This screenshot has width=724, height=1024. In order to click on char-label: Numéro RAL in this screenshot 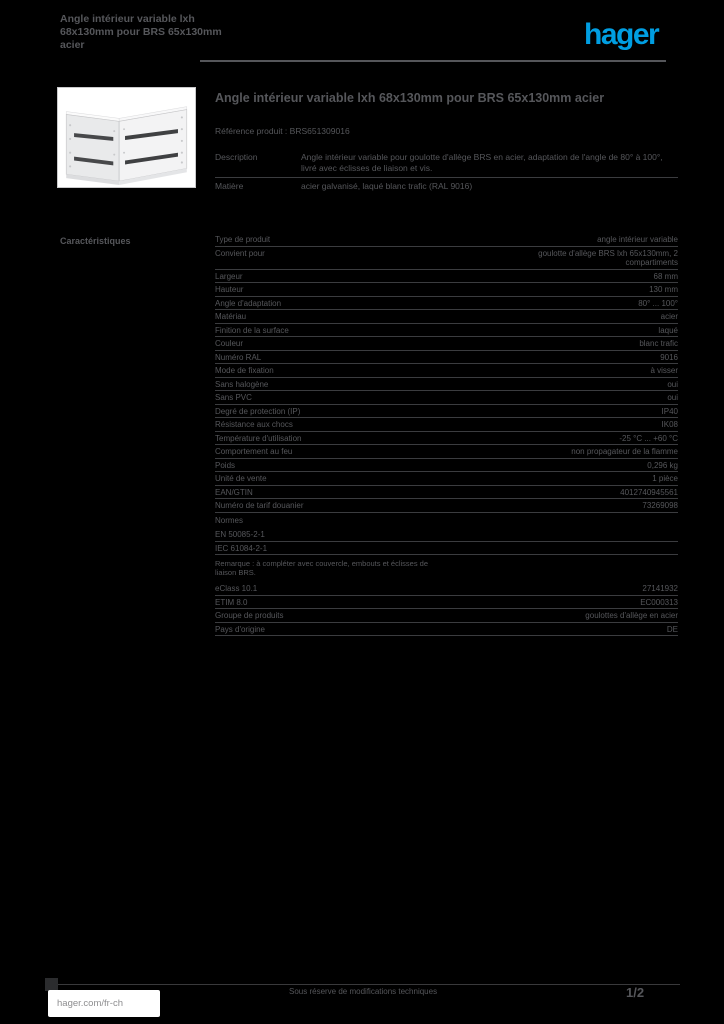, I will do `click(238, 357)`.